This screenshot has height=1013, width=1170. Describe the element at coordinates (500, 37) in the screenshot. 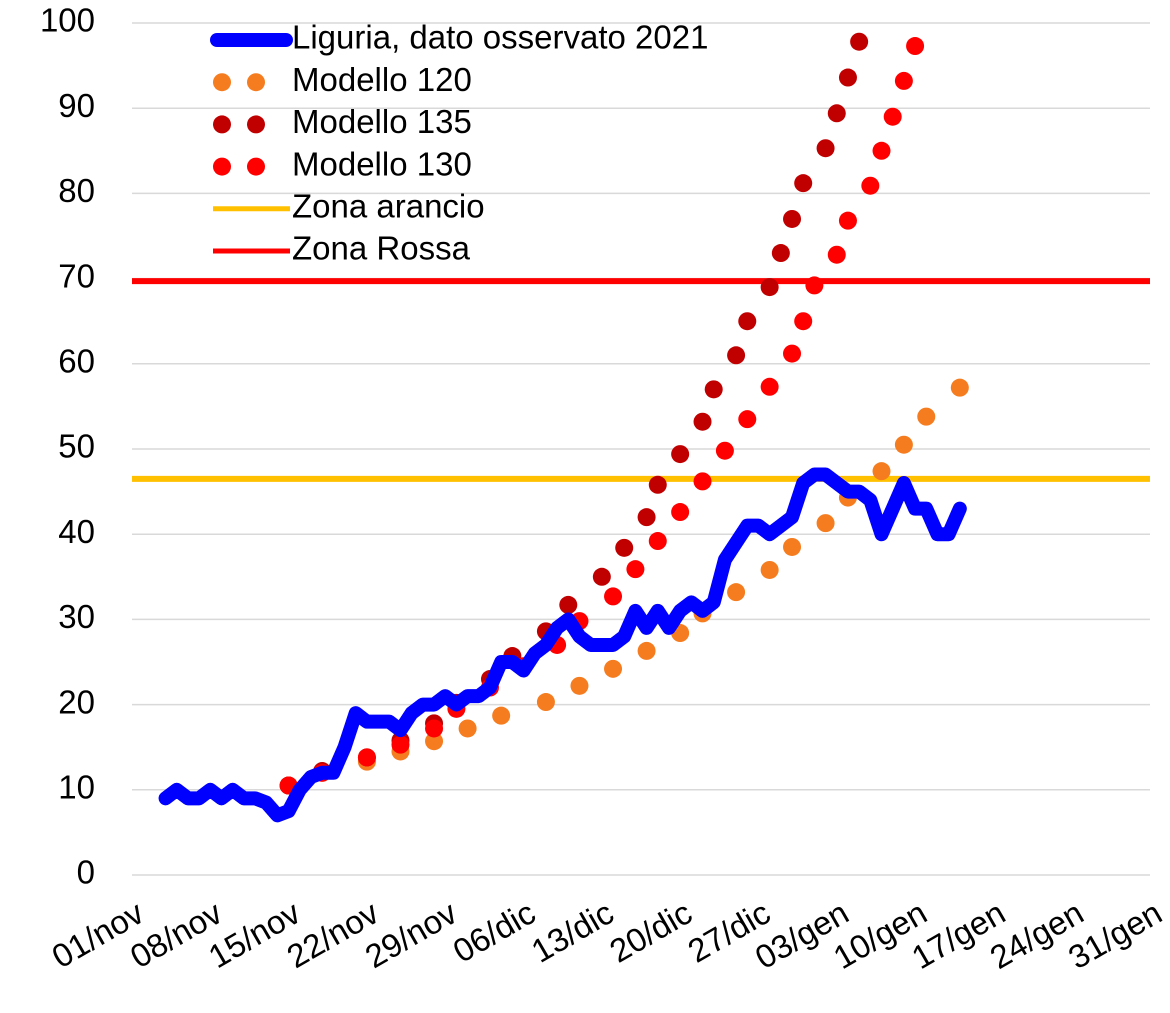

I see `legend-label: Liguria, dato osservato 2021` at that location.